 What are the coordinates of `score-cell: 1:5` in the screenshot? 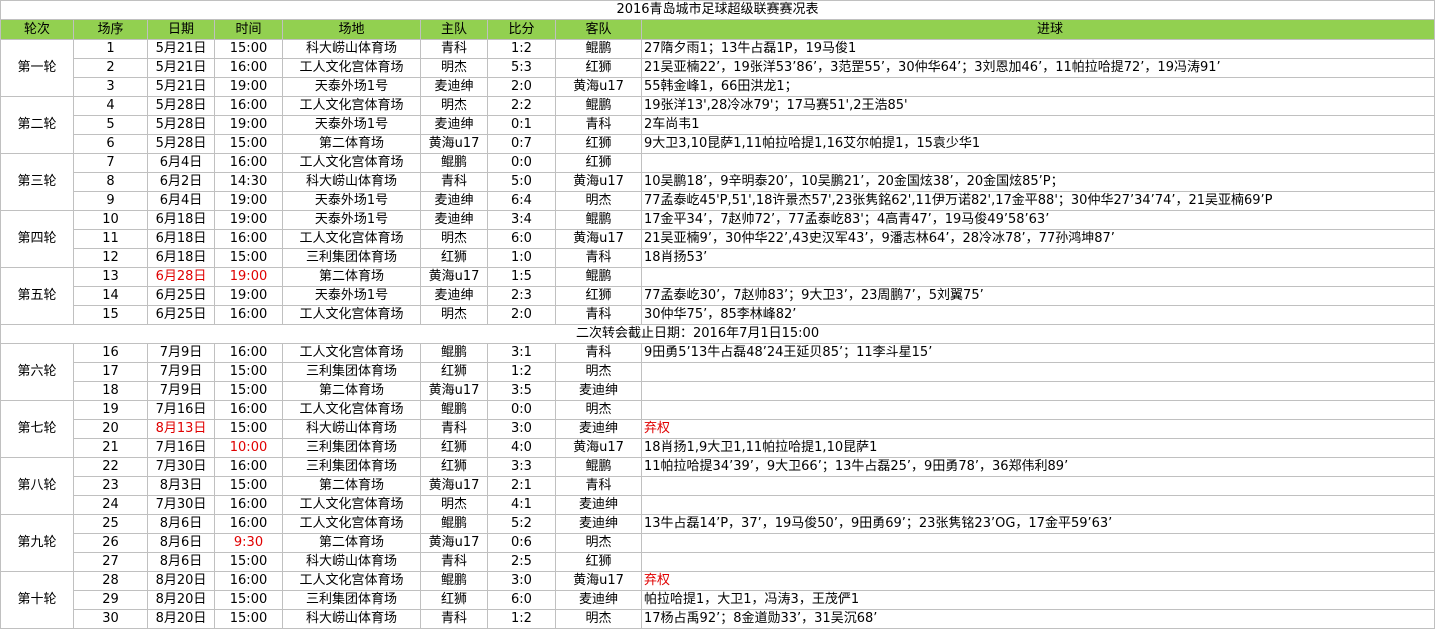 It's located at (521, 277).